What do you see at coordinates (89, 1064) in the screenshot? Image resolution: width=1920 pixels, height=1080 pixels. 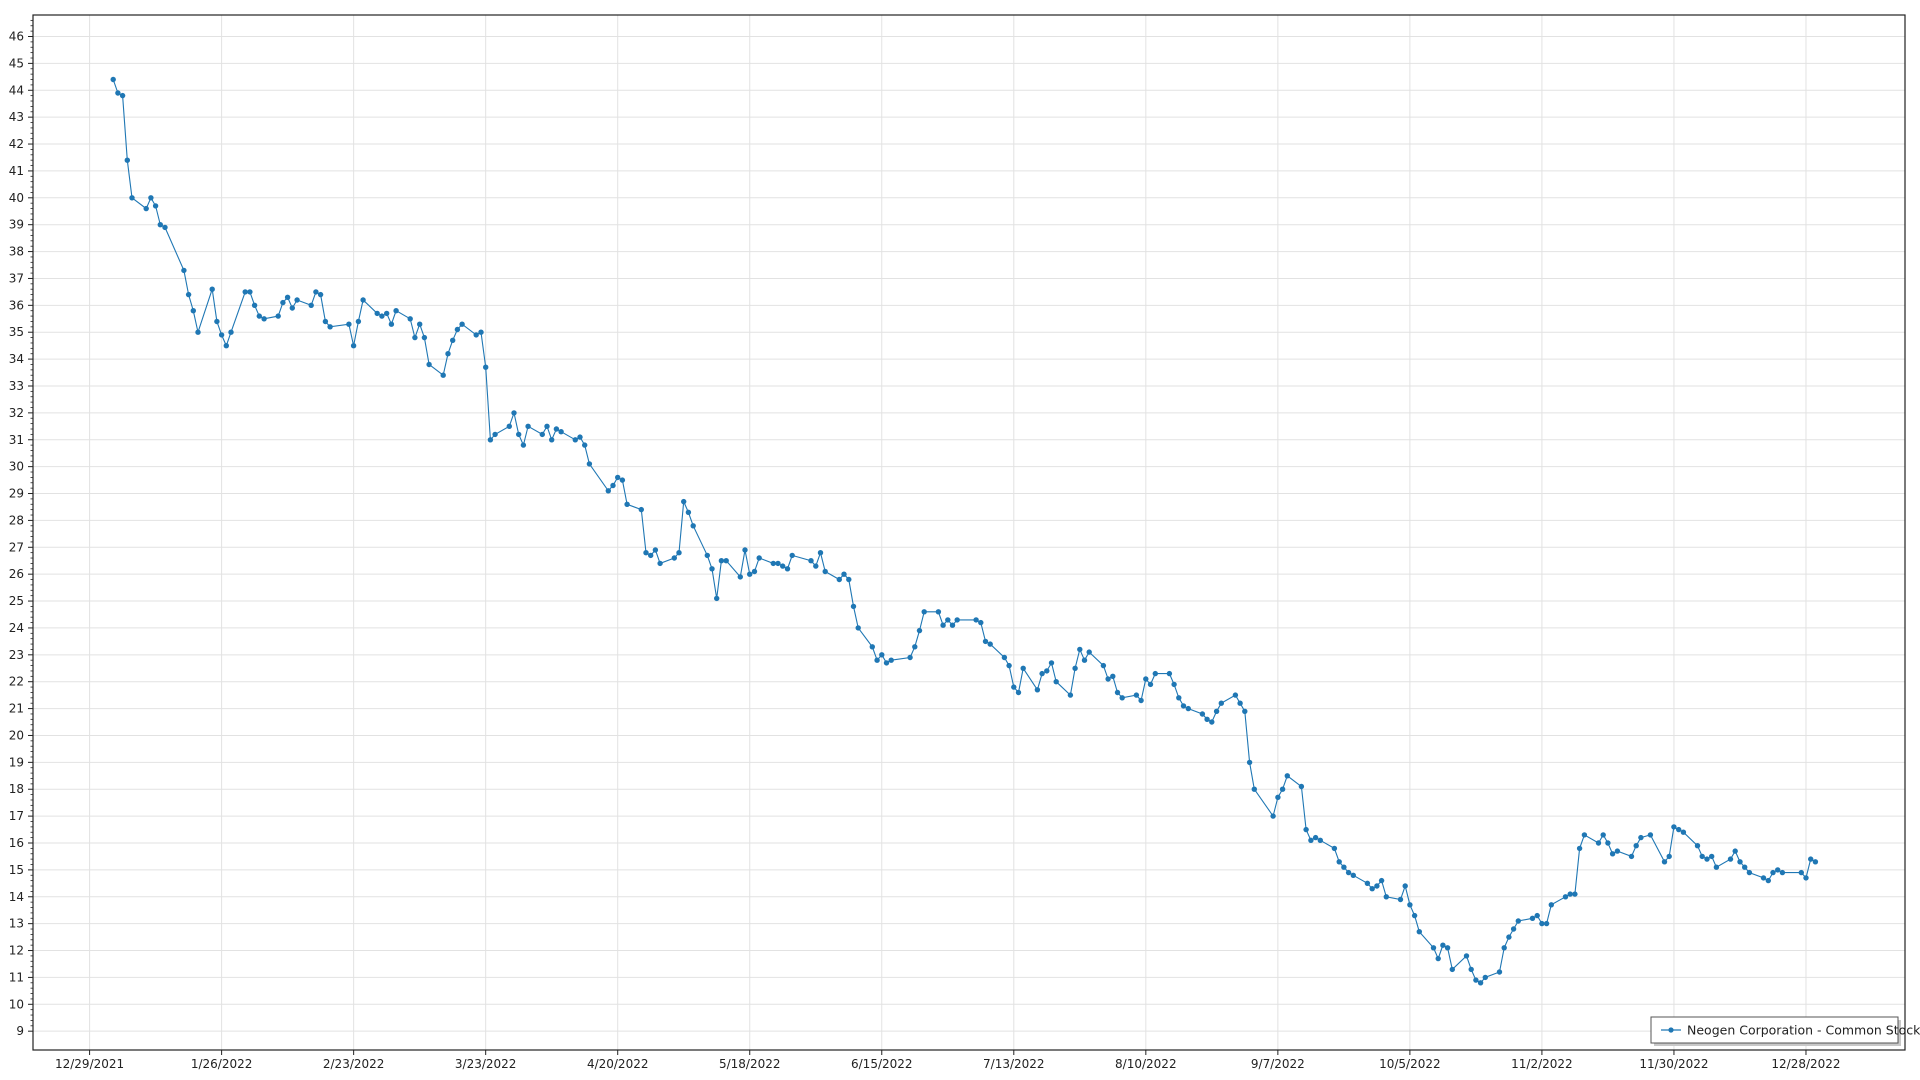 I see `x-tick-label: 12/29/2021` at bounding box center [89, 1064].